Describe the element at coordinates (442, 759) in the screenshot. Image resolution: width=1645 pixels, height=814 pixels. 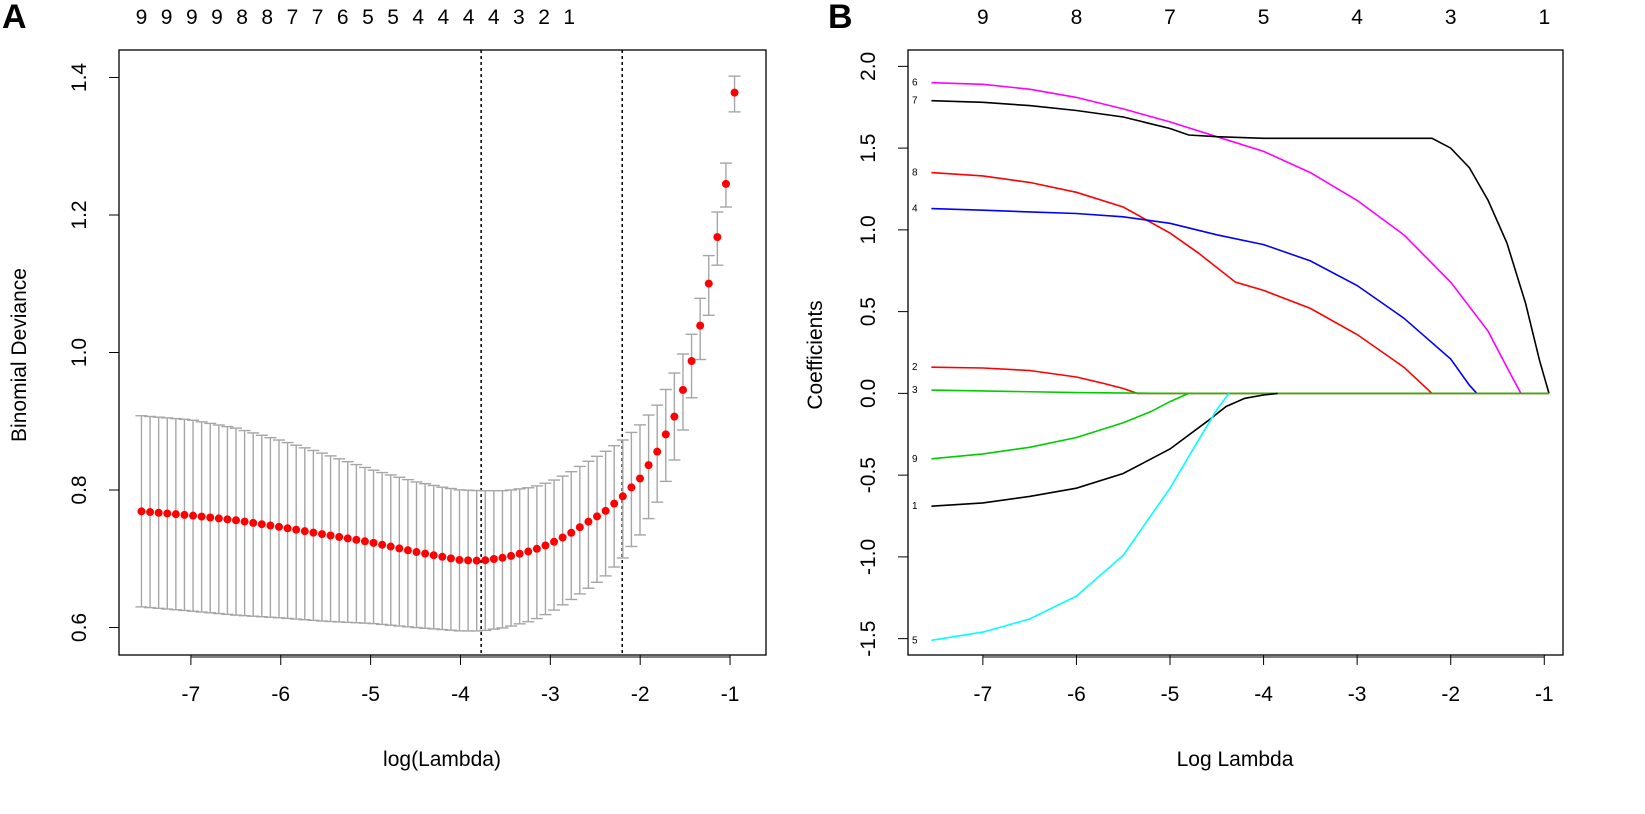
I see `panel-a-x-axis-label: log(Lambda)` at that location.